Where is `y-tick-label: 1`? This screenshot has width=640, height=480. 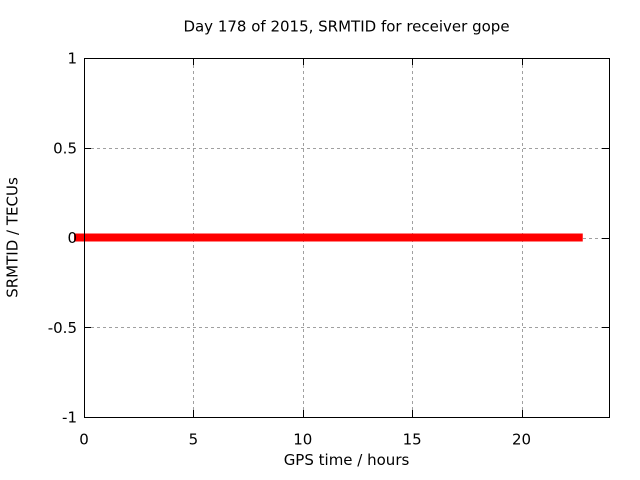 y-tick-label: 1 is located at coordinates (72, 59).